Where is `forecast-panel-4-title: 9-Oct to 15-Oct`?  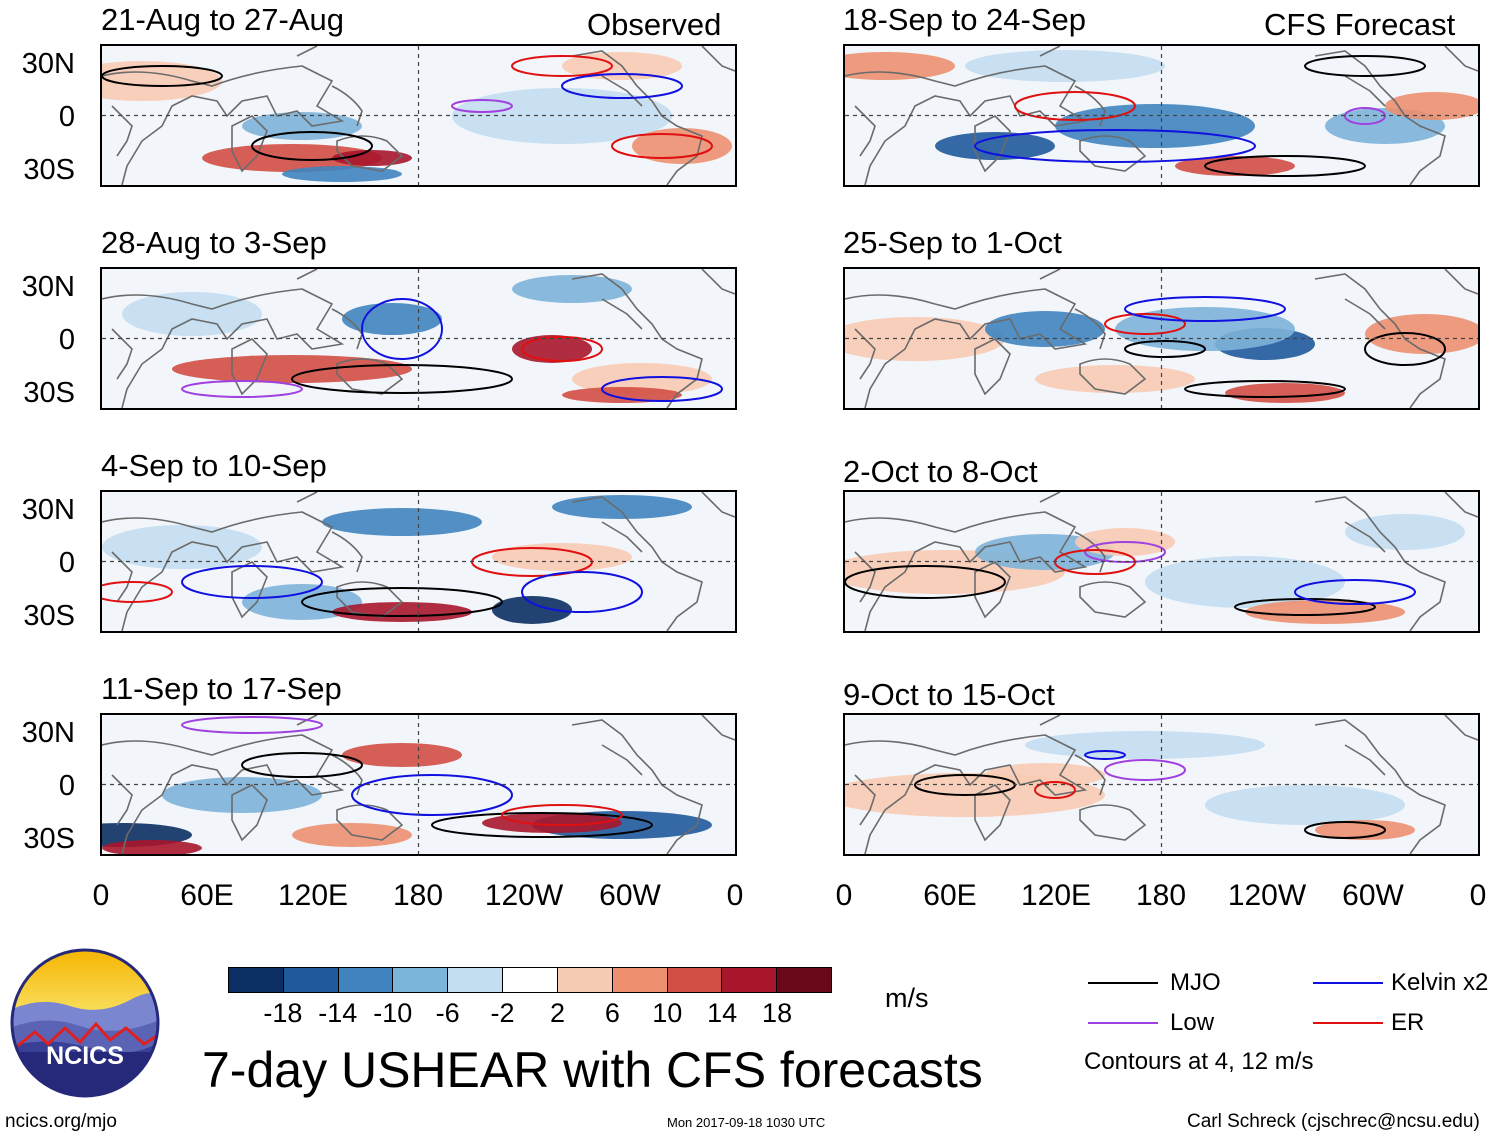
forecast-panel-4-title: 9-Oct to 15-Oct is located at coordinates (949, 694).